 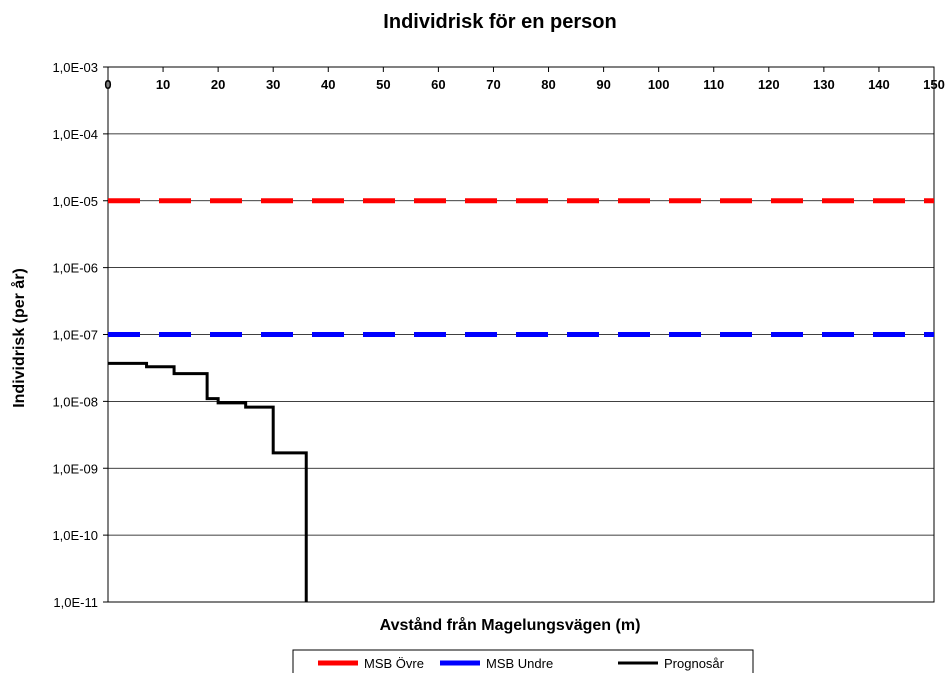 What do you see at coordinates (75, 401) in the screenshot?
I see `y-tick-label: 1,0E-08` at bounding box center [75, 401].